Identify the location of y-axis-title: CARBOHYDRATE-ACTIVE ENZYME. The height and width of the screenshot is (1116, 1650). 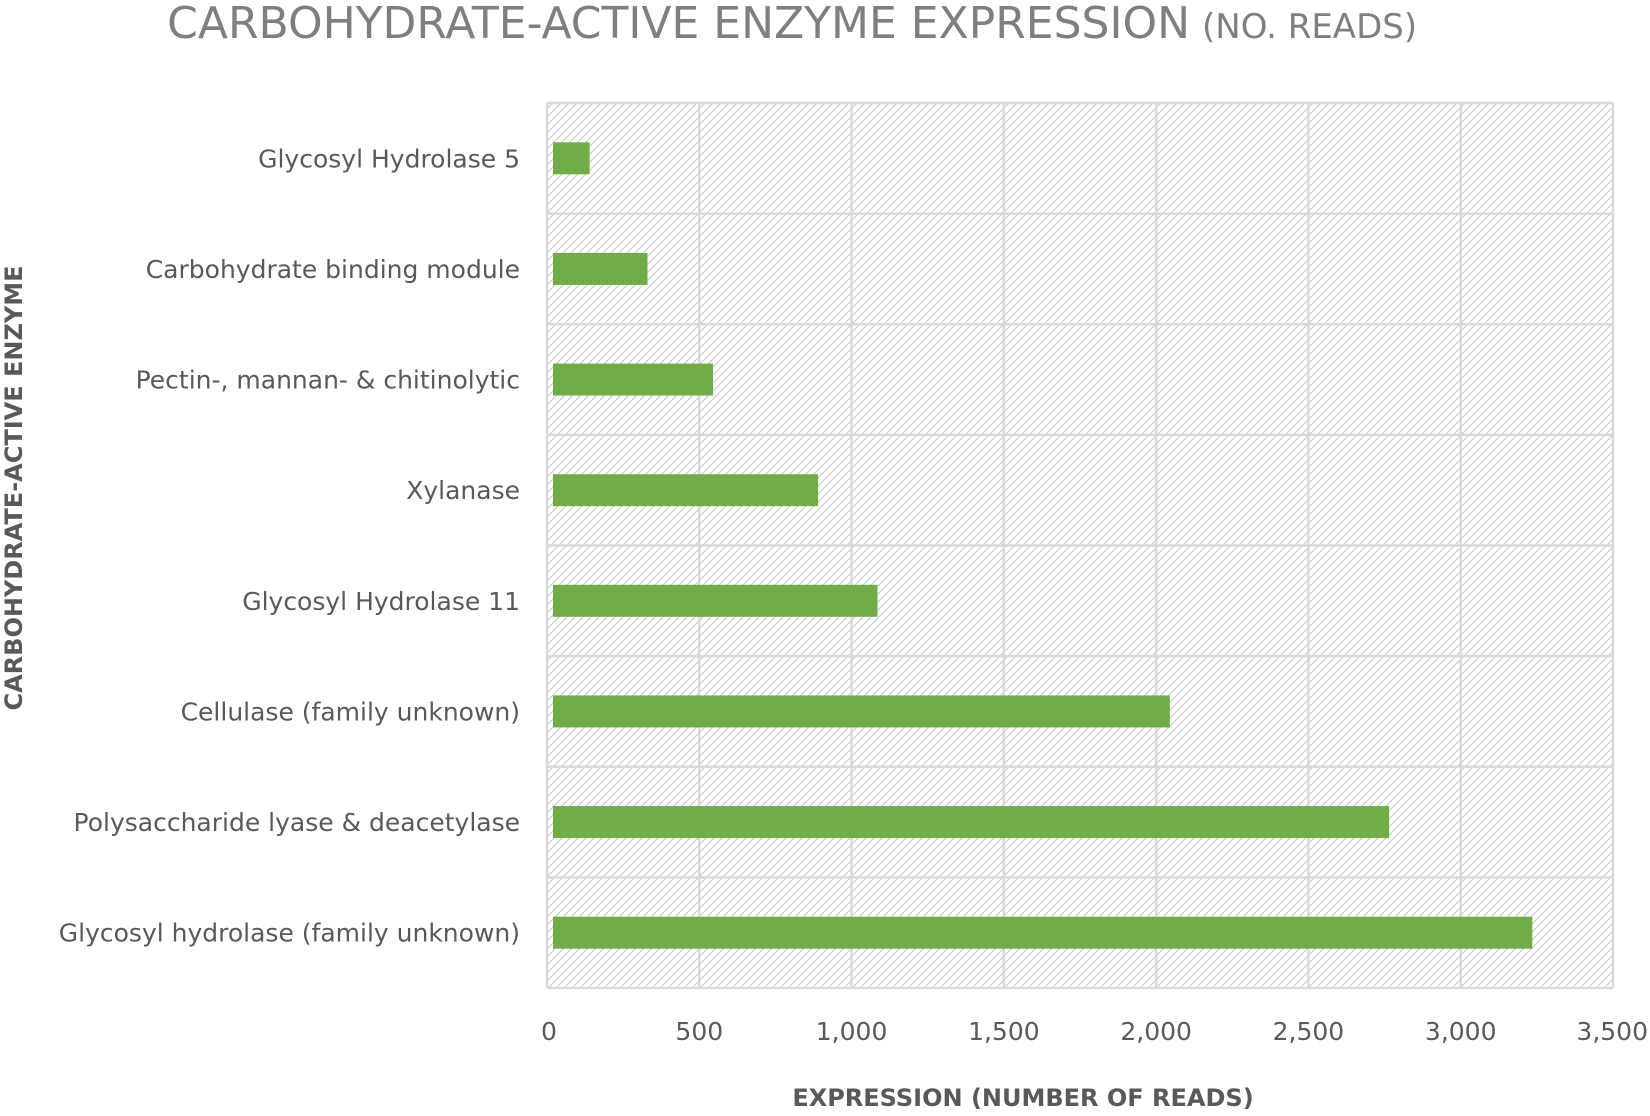
(14, 487).